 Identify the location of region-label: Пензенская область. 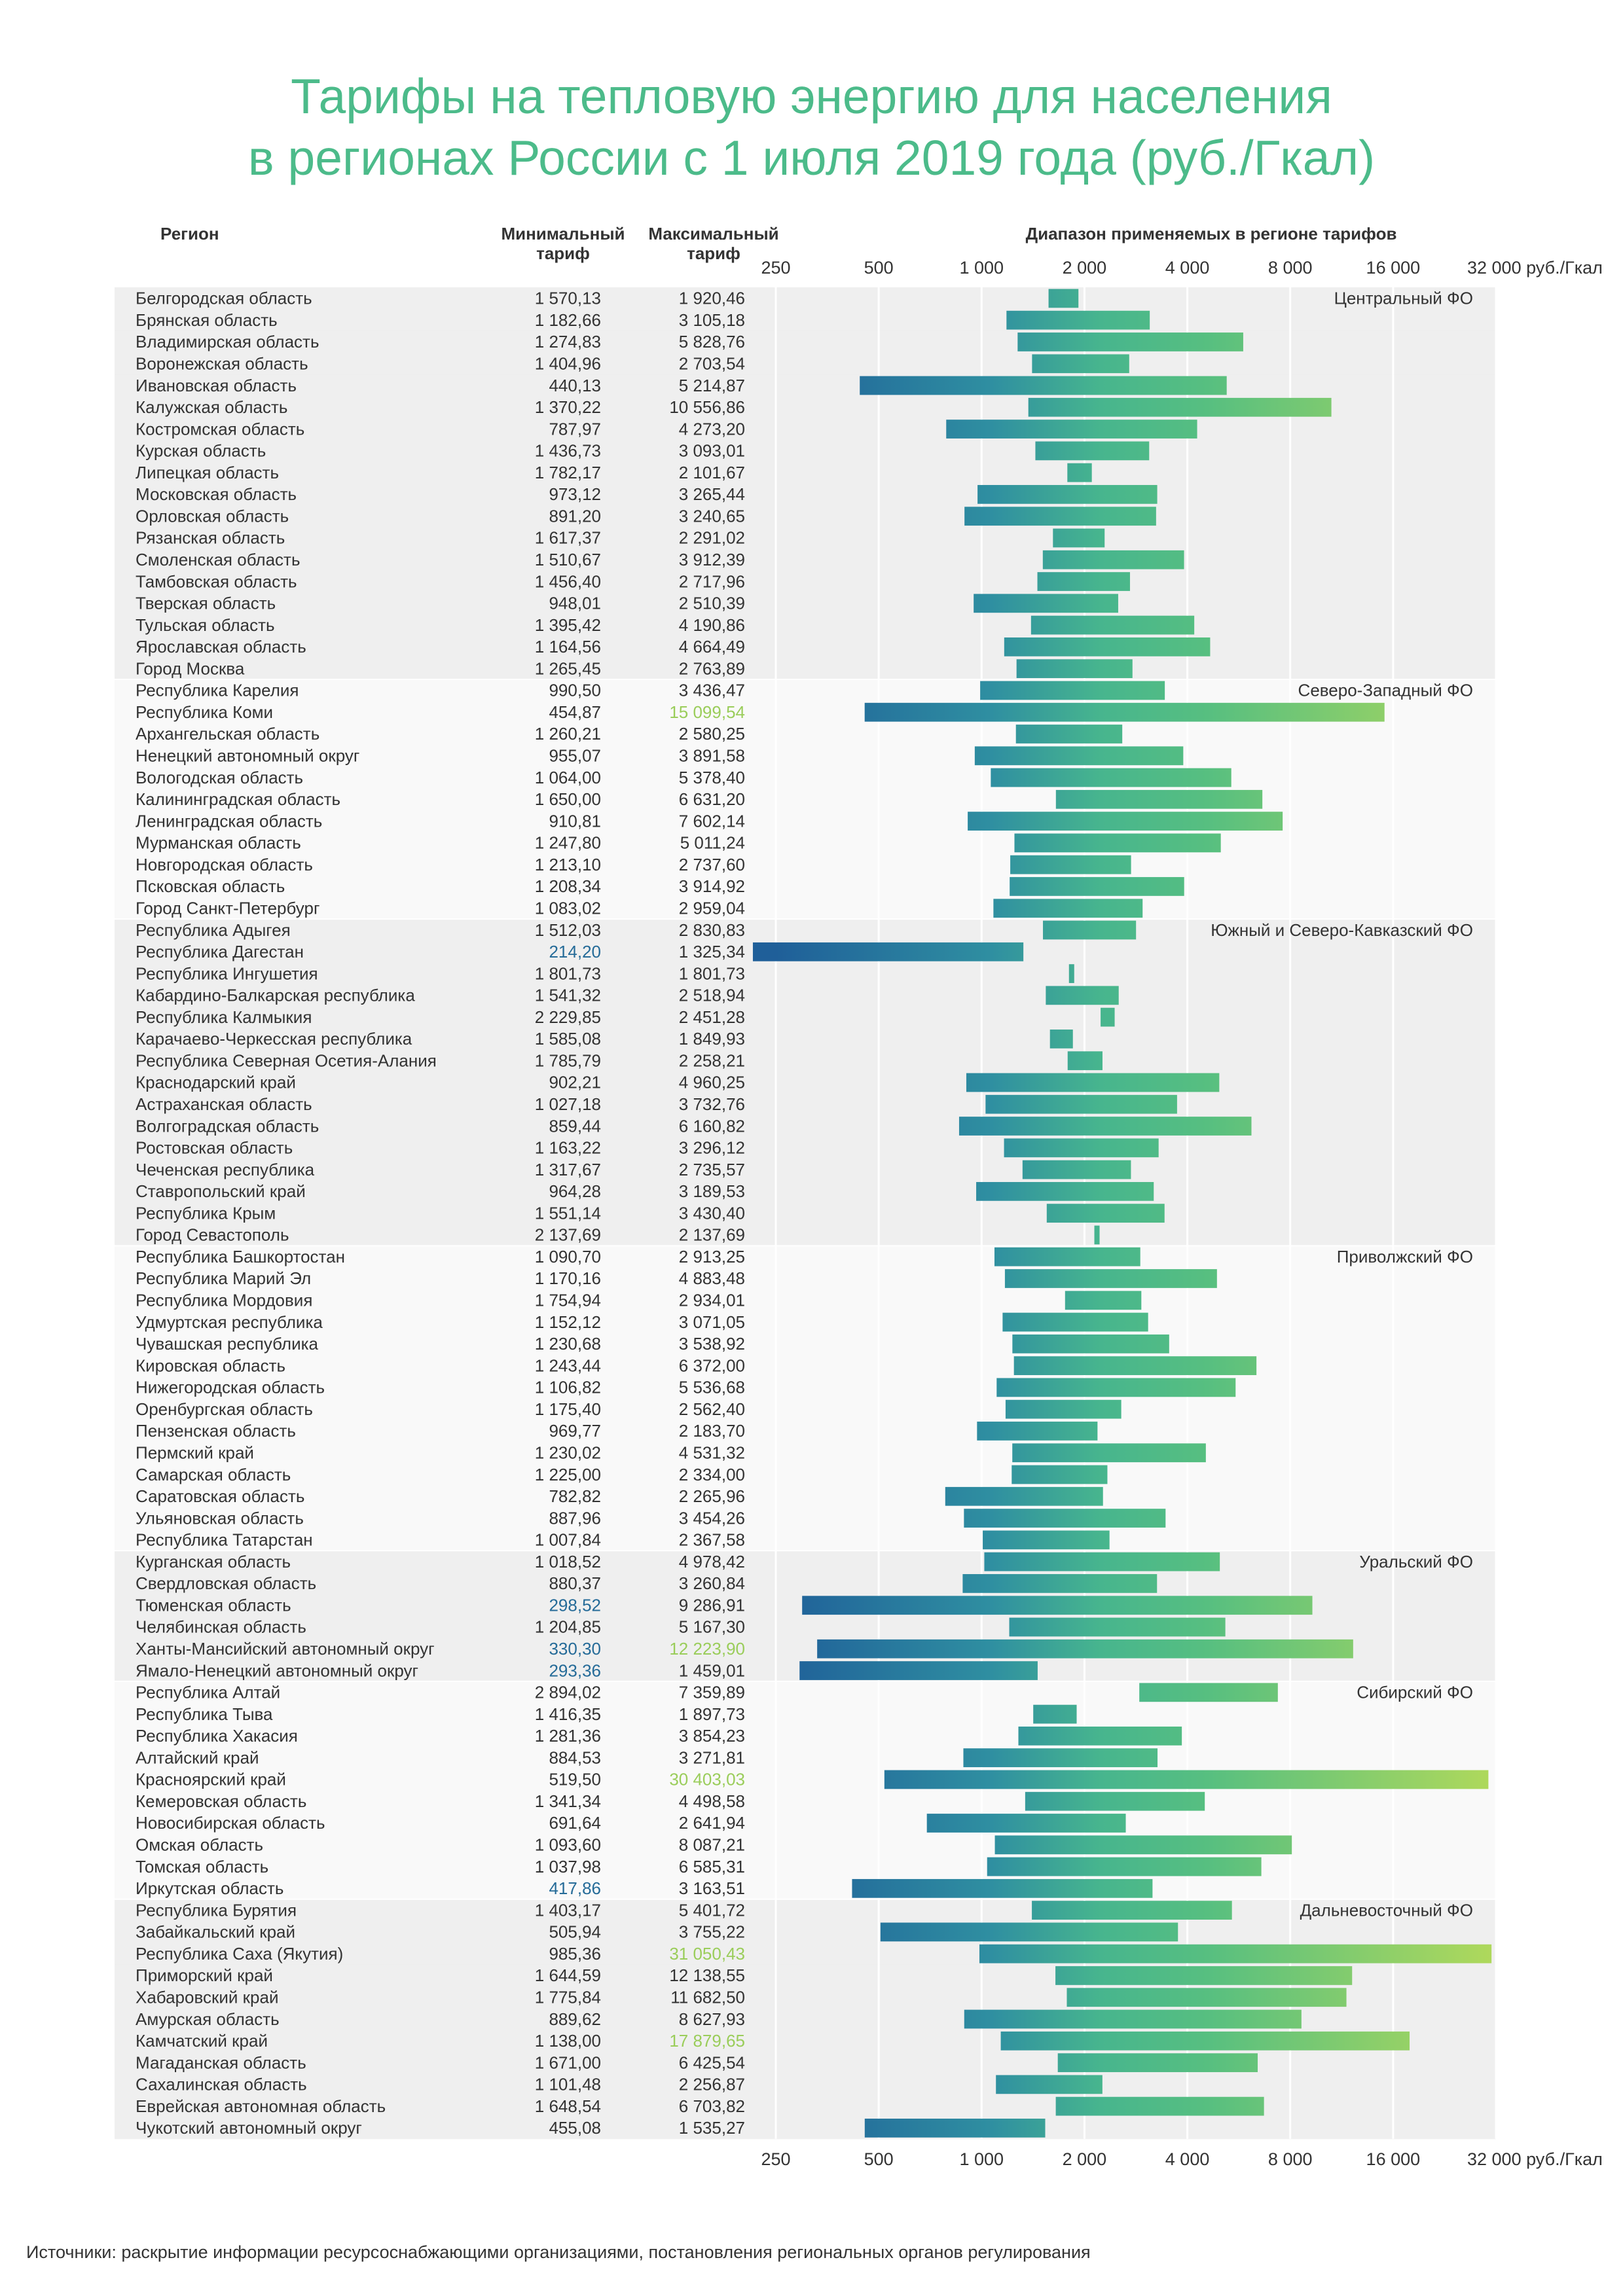
(216, 1431).